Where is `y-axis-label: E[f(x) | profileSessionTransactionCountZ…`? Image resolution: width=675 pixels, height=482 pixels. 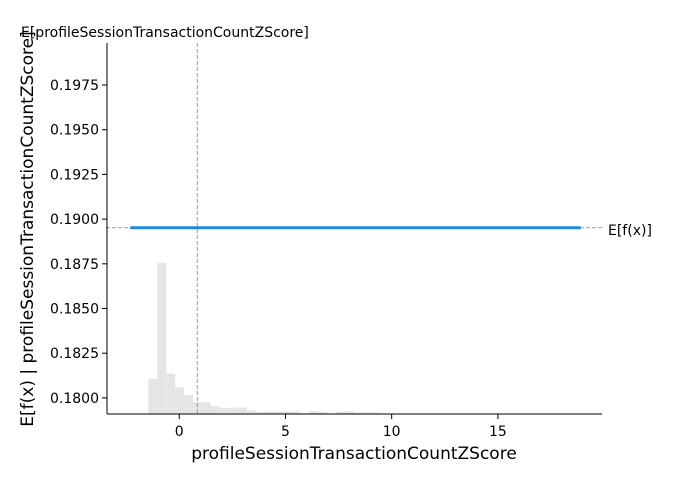 y-axis-label: E[f(x) | profileSessionTransactionCountZ… is located at coordinates (28, 228).